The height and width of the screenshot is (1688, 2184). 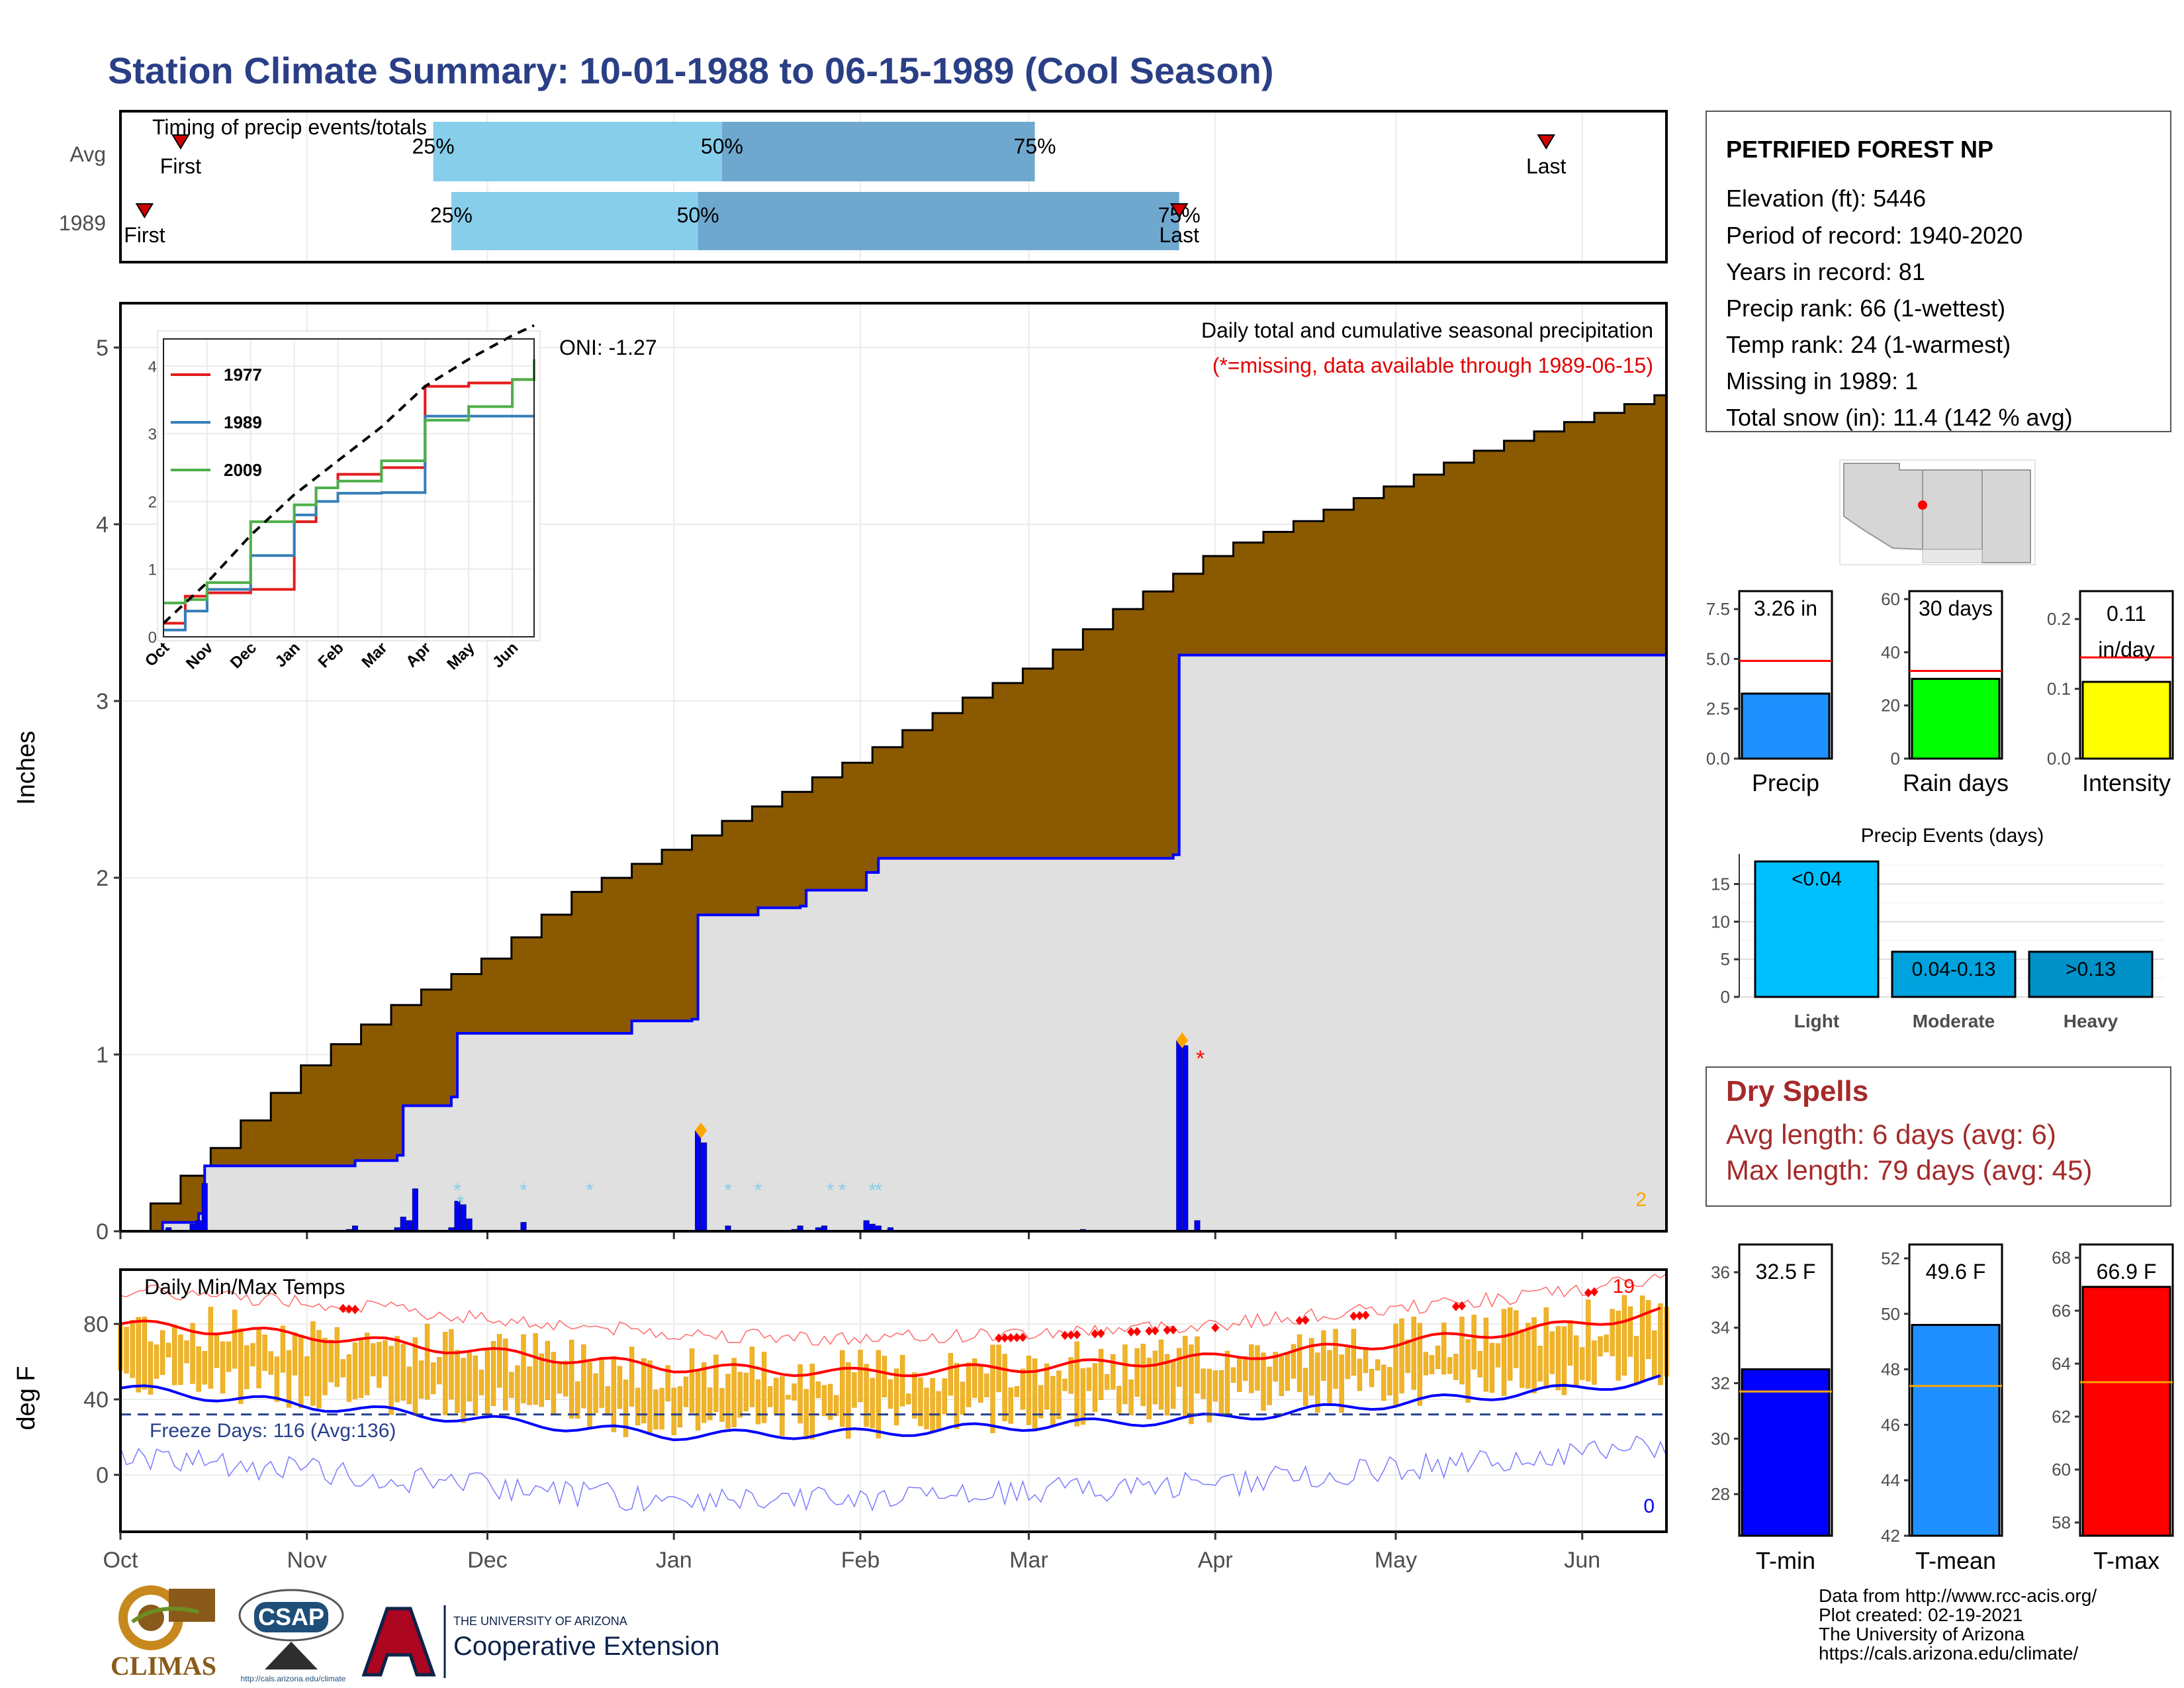 What do you see at coordinates (434, 146) in the screenshot?
I see `timing-p25: 25%` at bounding box center [434, 146].